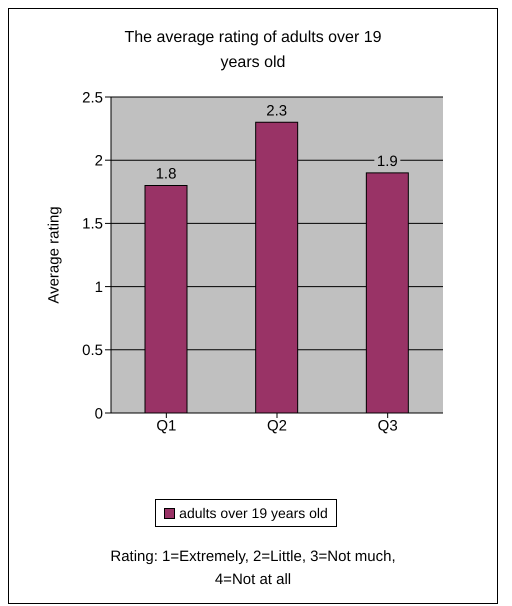  I want to click on y-tick-label: 2.5, so click(92, 97).